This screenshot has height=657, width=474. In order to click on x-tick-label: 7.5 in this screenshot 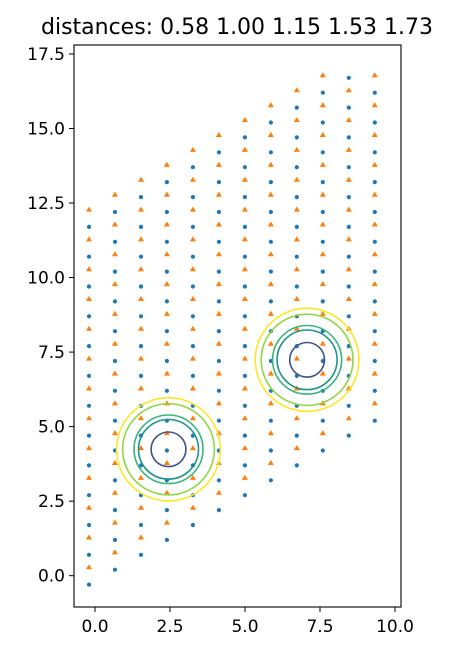, I will do `click(319, 627)`.